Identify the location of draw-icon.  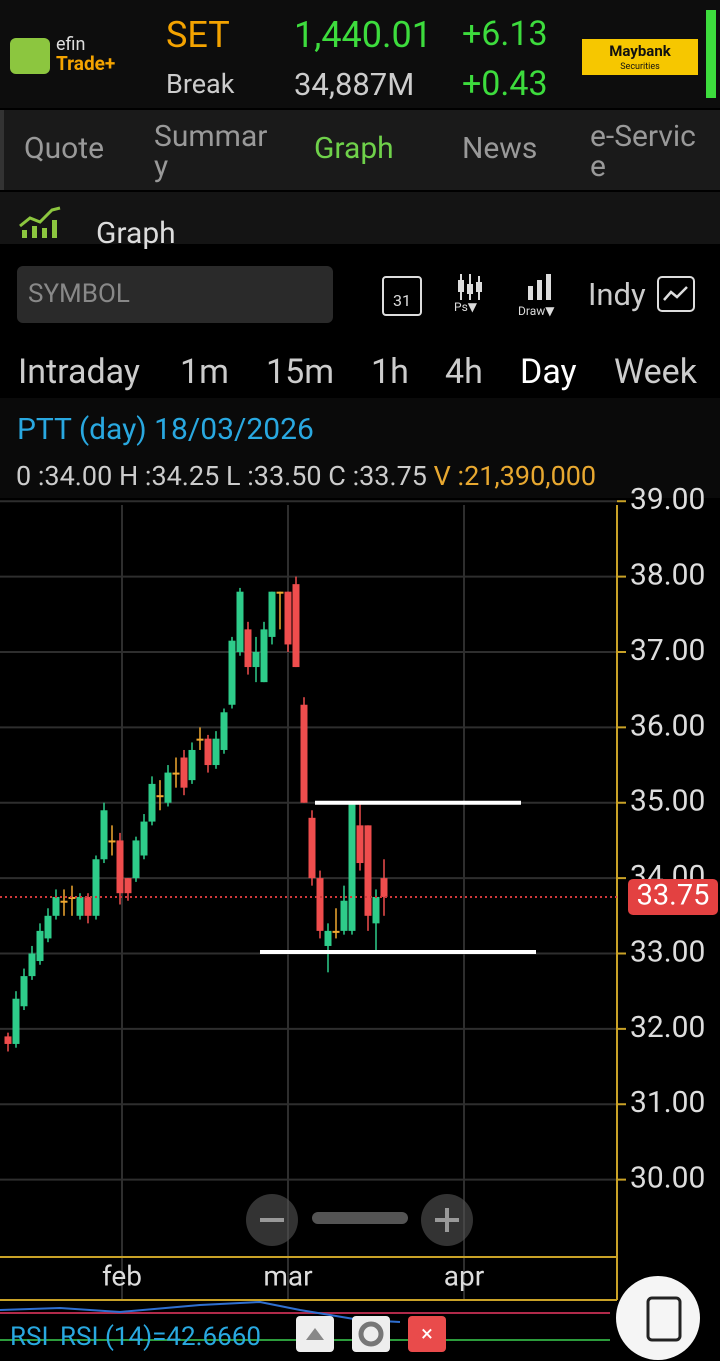
(539, 287).